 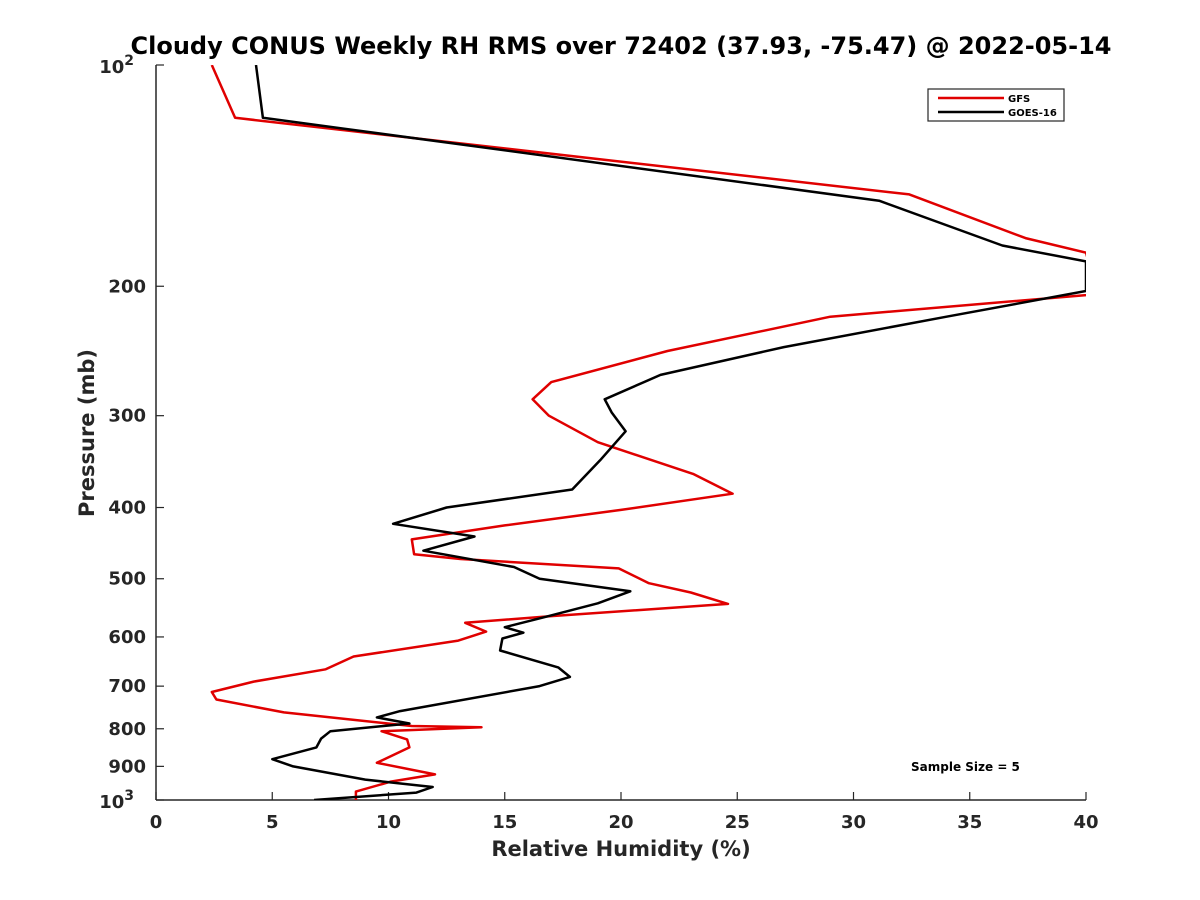 What do you see at coordinates (127, 729) in the screenshot?
I see `y-tick-label: 800` at bounding box center [127, 729].